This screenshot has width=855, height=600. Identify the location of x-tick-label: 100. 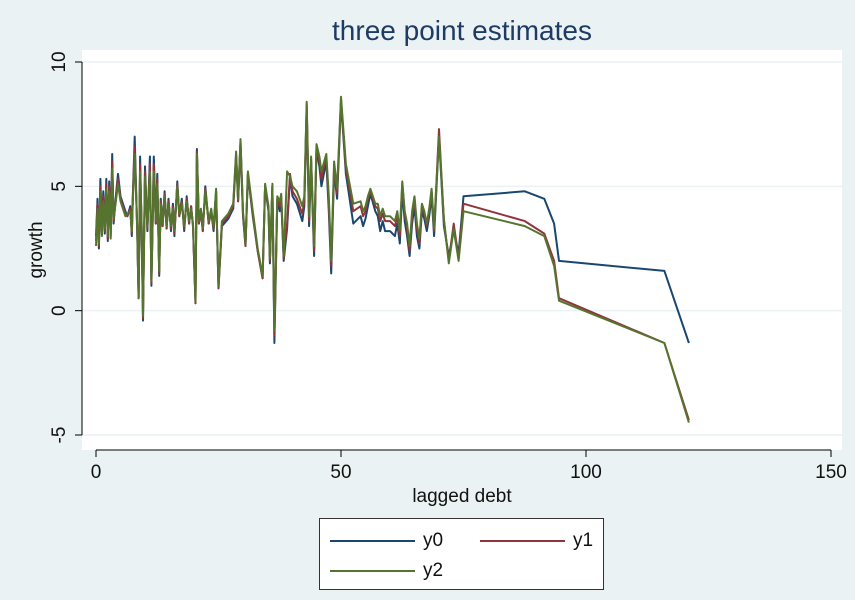
(586, 472).